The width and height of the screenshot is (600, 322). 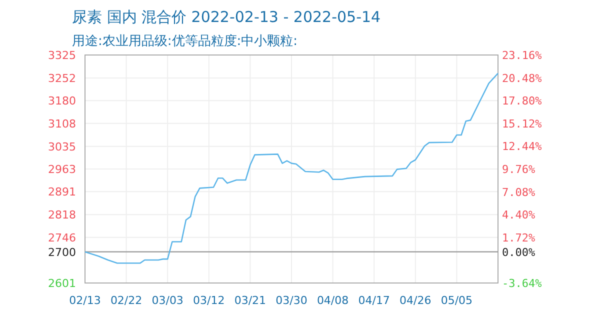 I want to click on y-tick-label: 2891, so click(x=62, y=192).